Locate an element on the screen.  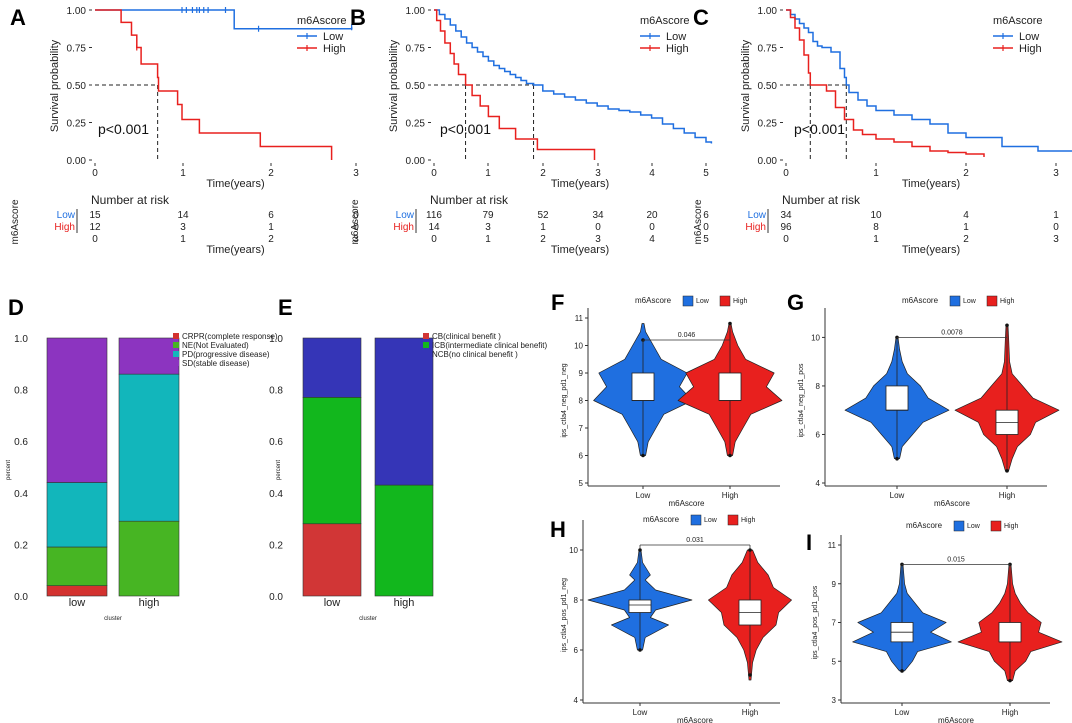
y-axis-label: ips_ctla4_pos_pd1_neg is located at coordinates (564, 615).